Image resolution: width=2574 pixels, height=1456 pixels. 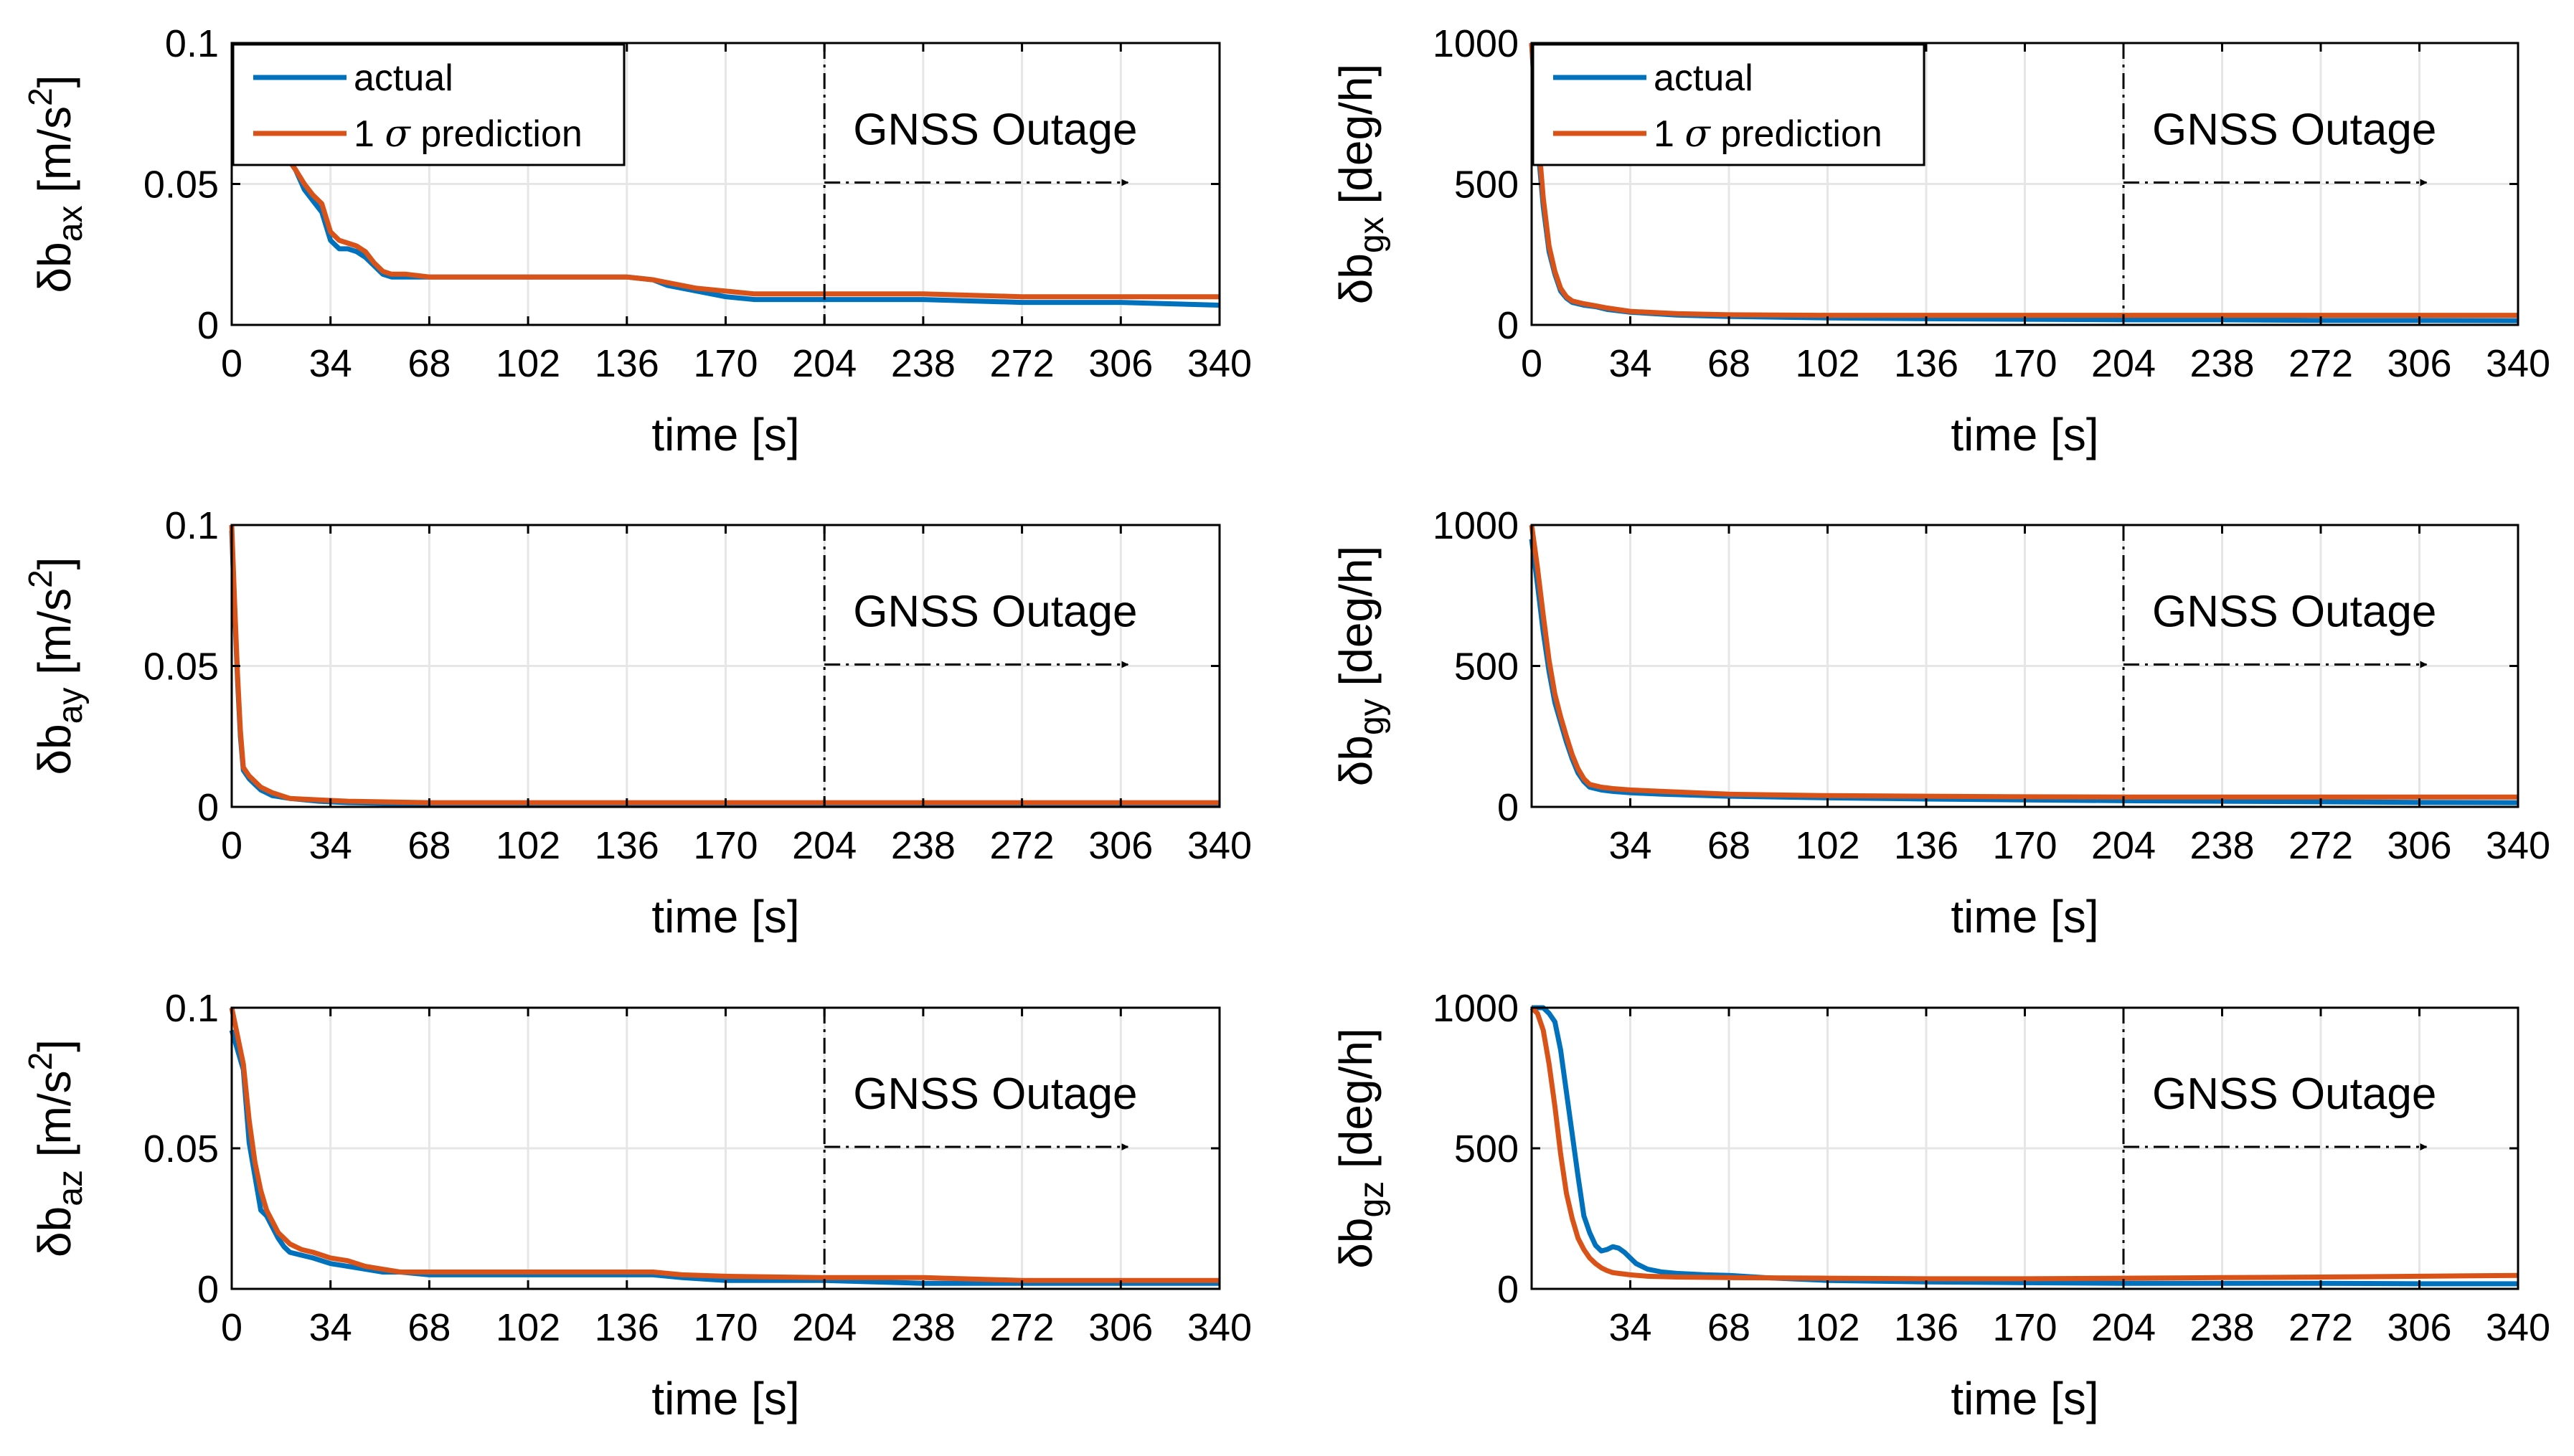 What do you see at coordinates (71, 706) in the screenshot?
I see `y-label-sub: ay` at bounding box center [71, 706].